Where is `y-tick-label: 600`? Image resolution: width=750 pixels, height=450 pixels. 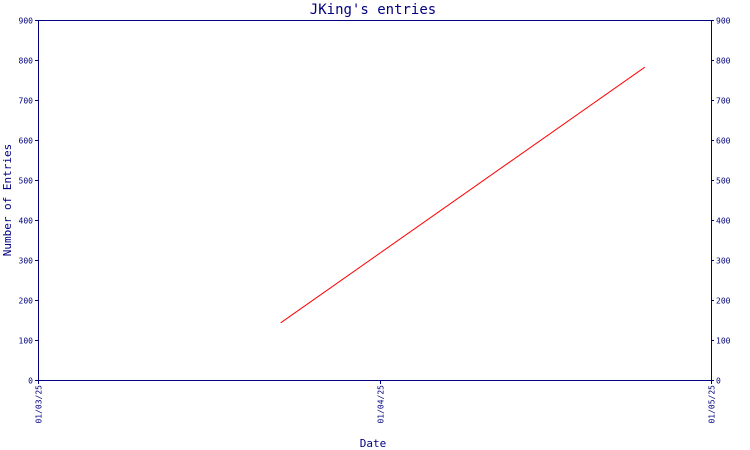 y-tick-label: 600 is located at coordinates (26, 141).